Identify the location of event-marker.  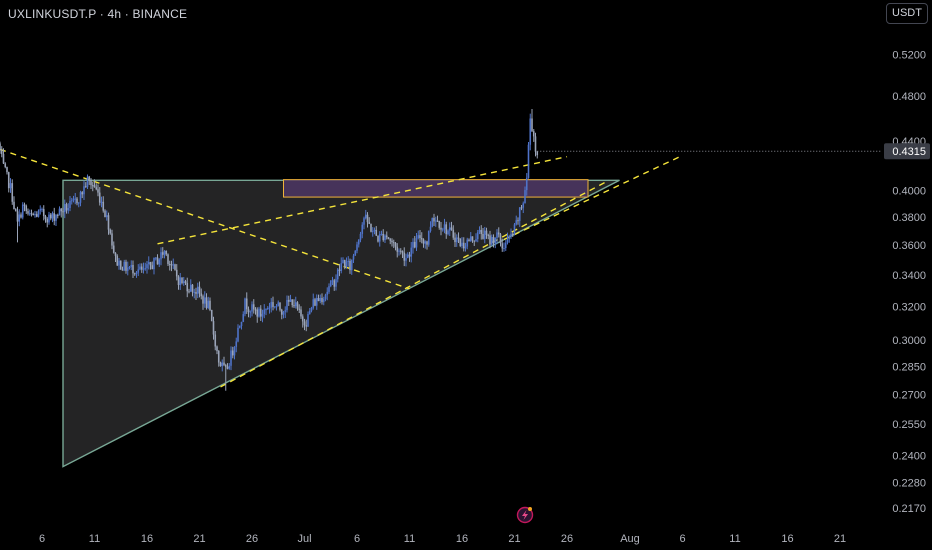
(525, 515).